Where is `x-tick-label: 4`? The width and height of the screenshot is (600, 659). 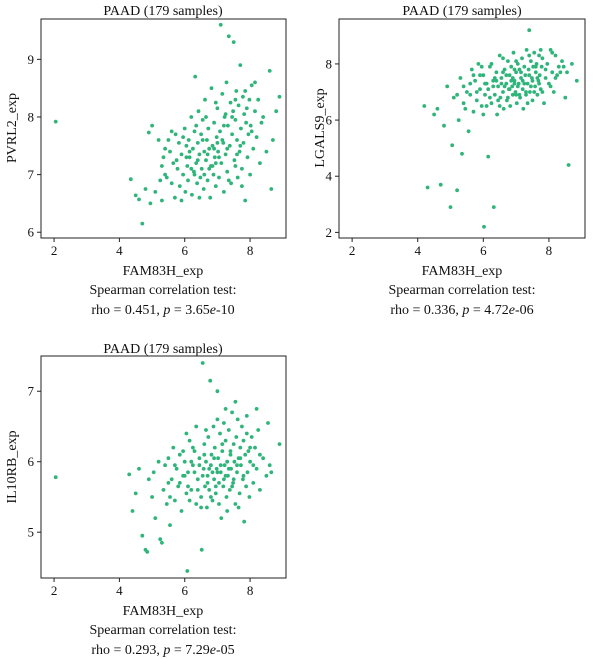
x-tick-label: 4 is located at coordinates (119, 250).